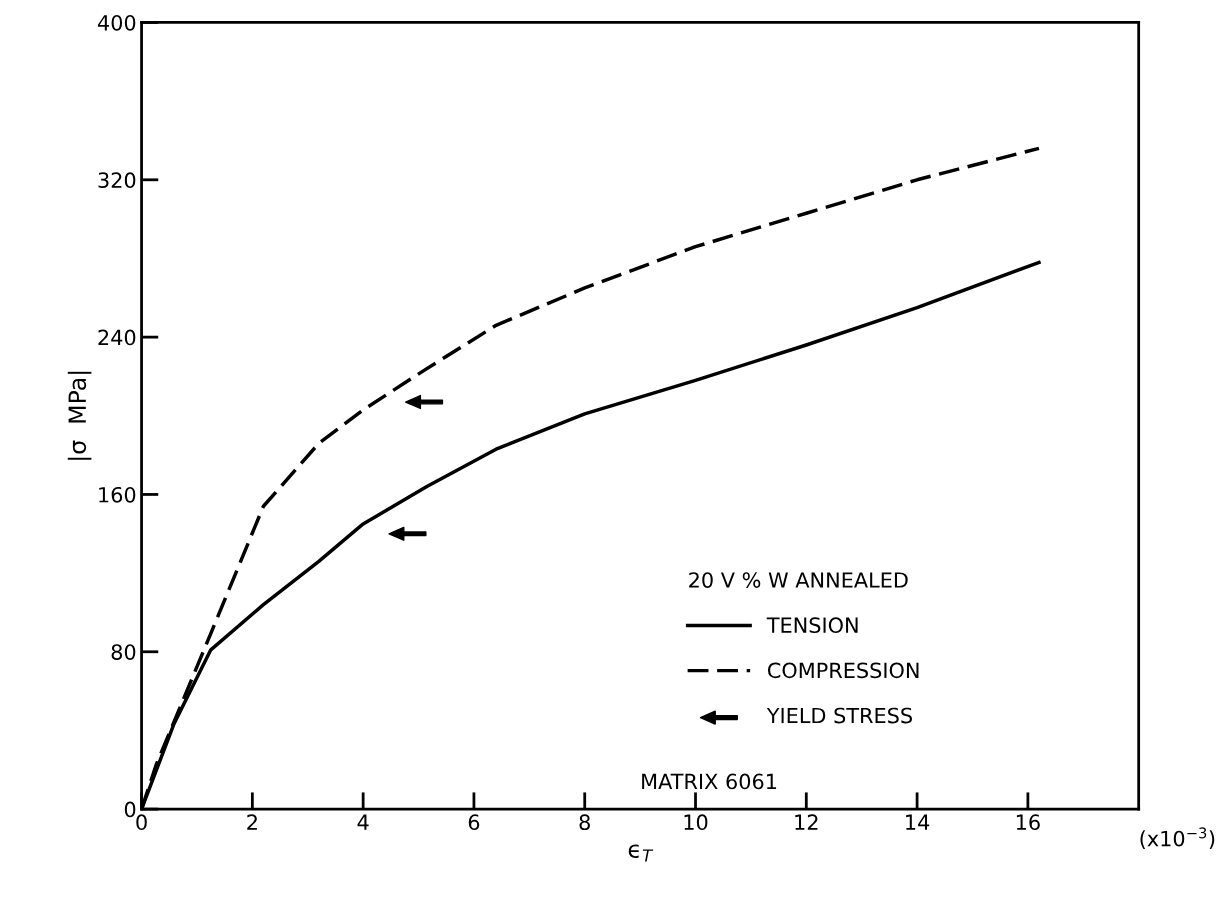  What do you see at coordinates (79, 415) in the screenshot?
I see `y-axis-title: |σ MPa|` at bounding box center [79, 415].